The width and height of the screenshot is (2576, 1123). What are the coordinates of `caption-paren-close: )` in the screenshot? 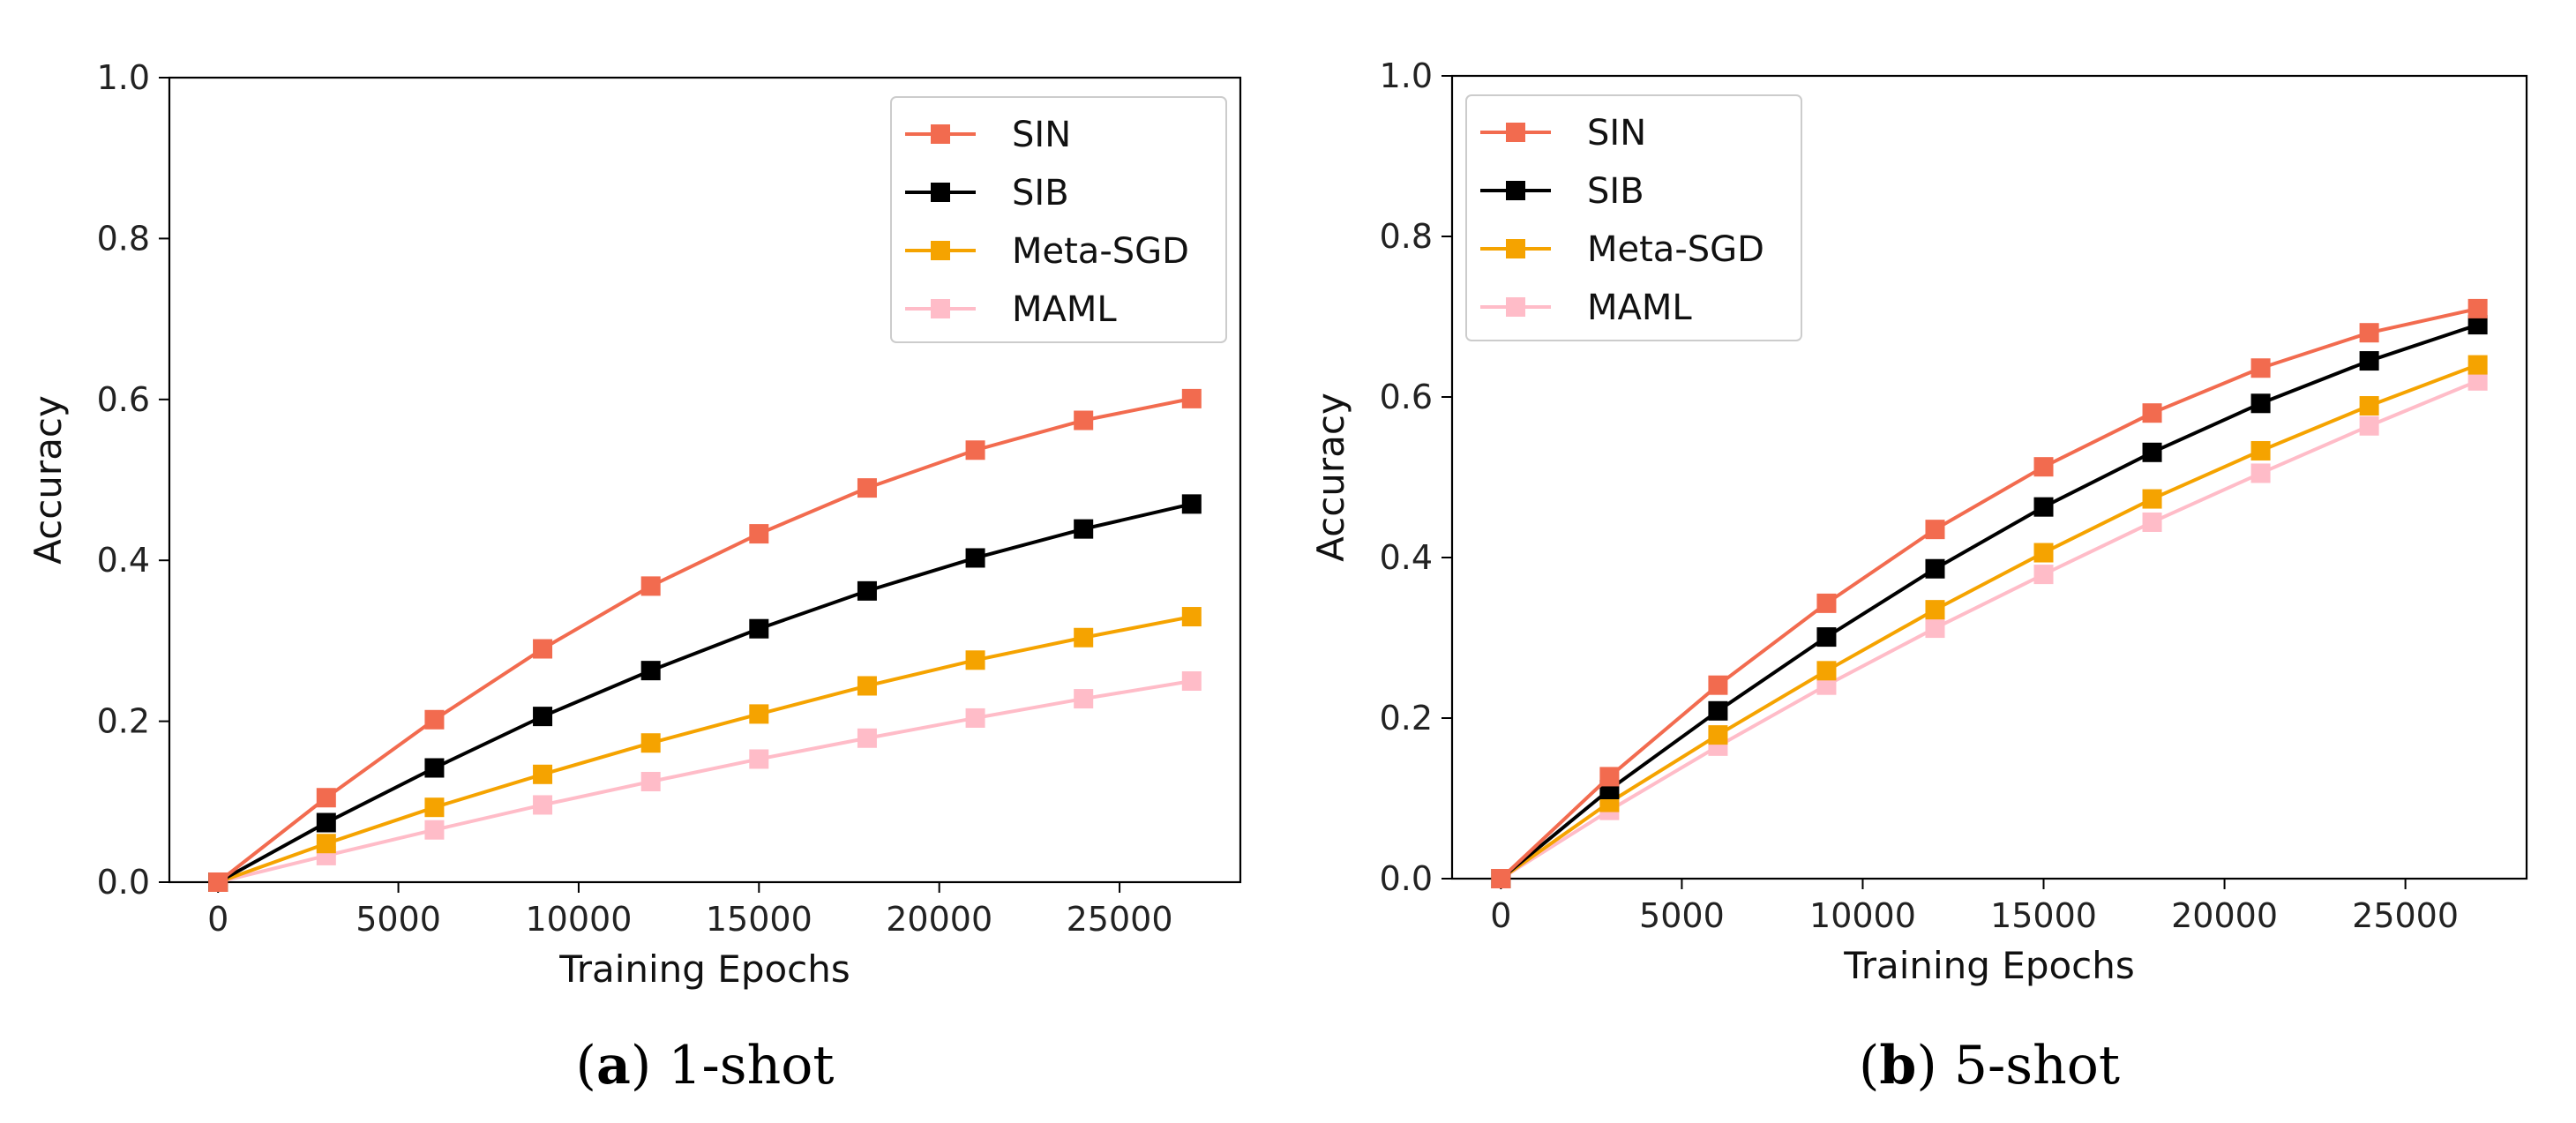 It's located at (1935, 1066).